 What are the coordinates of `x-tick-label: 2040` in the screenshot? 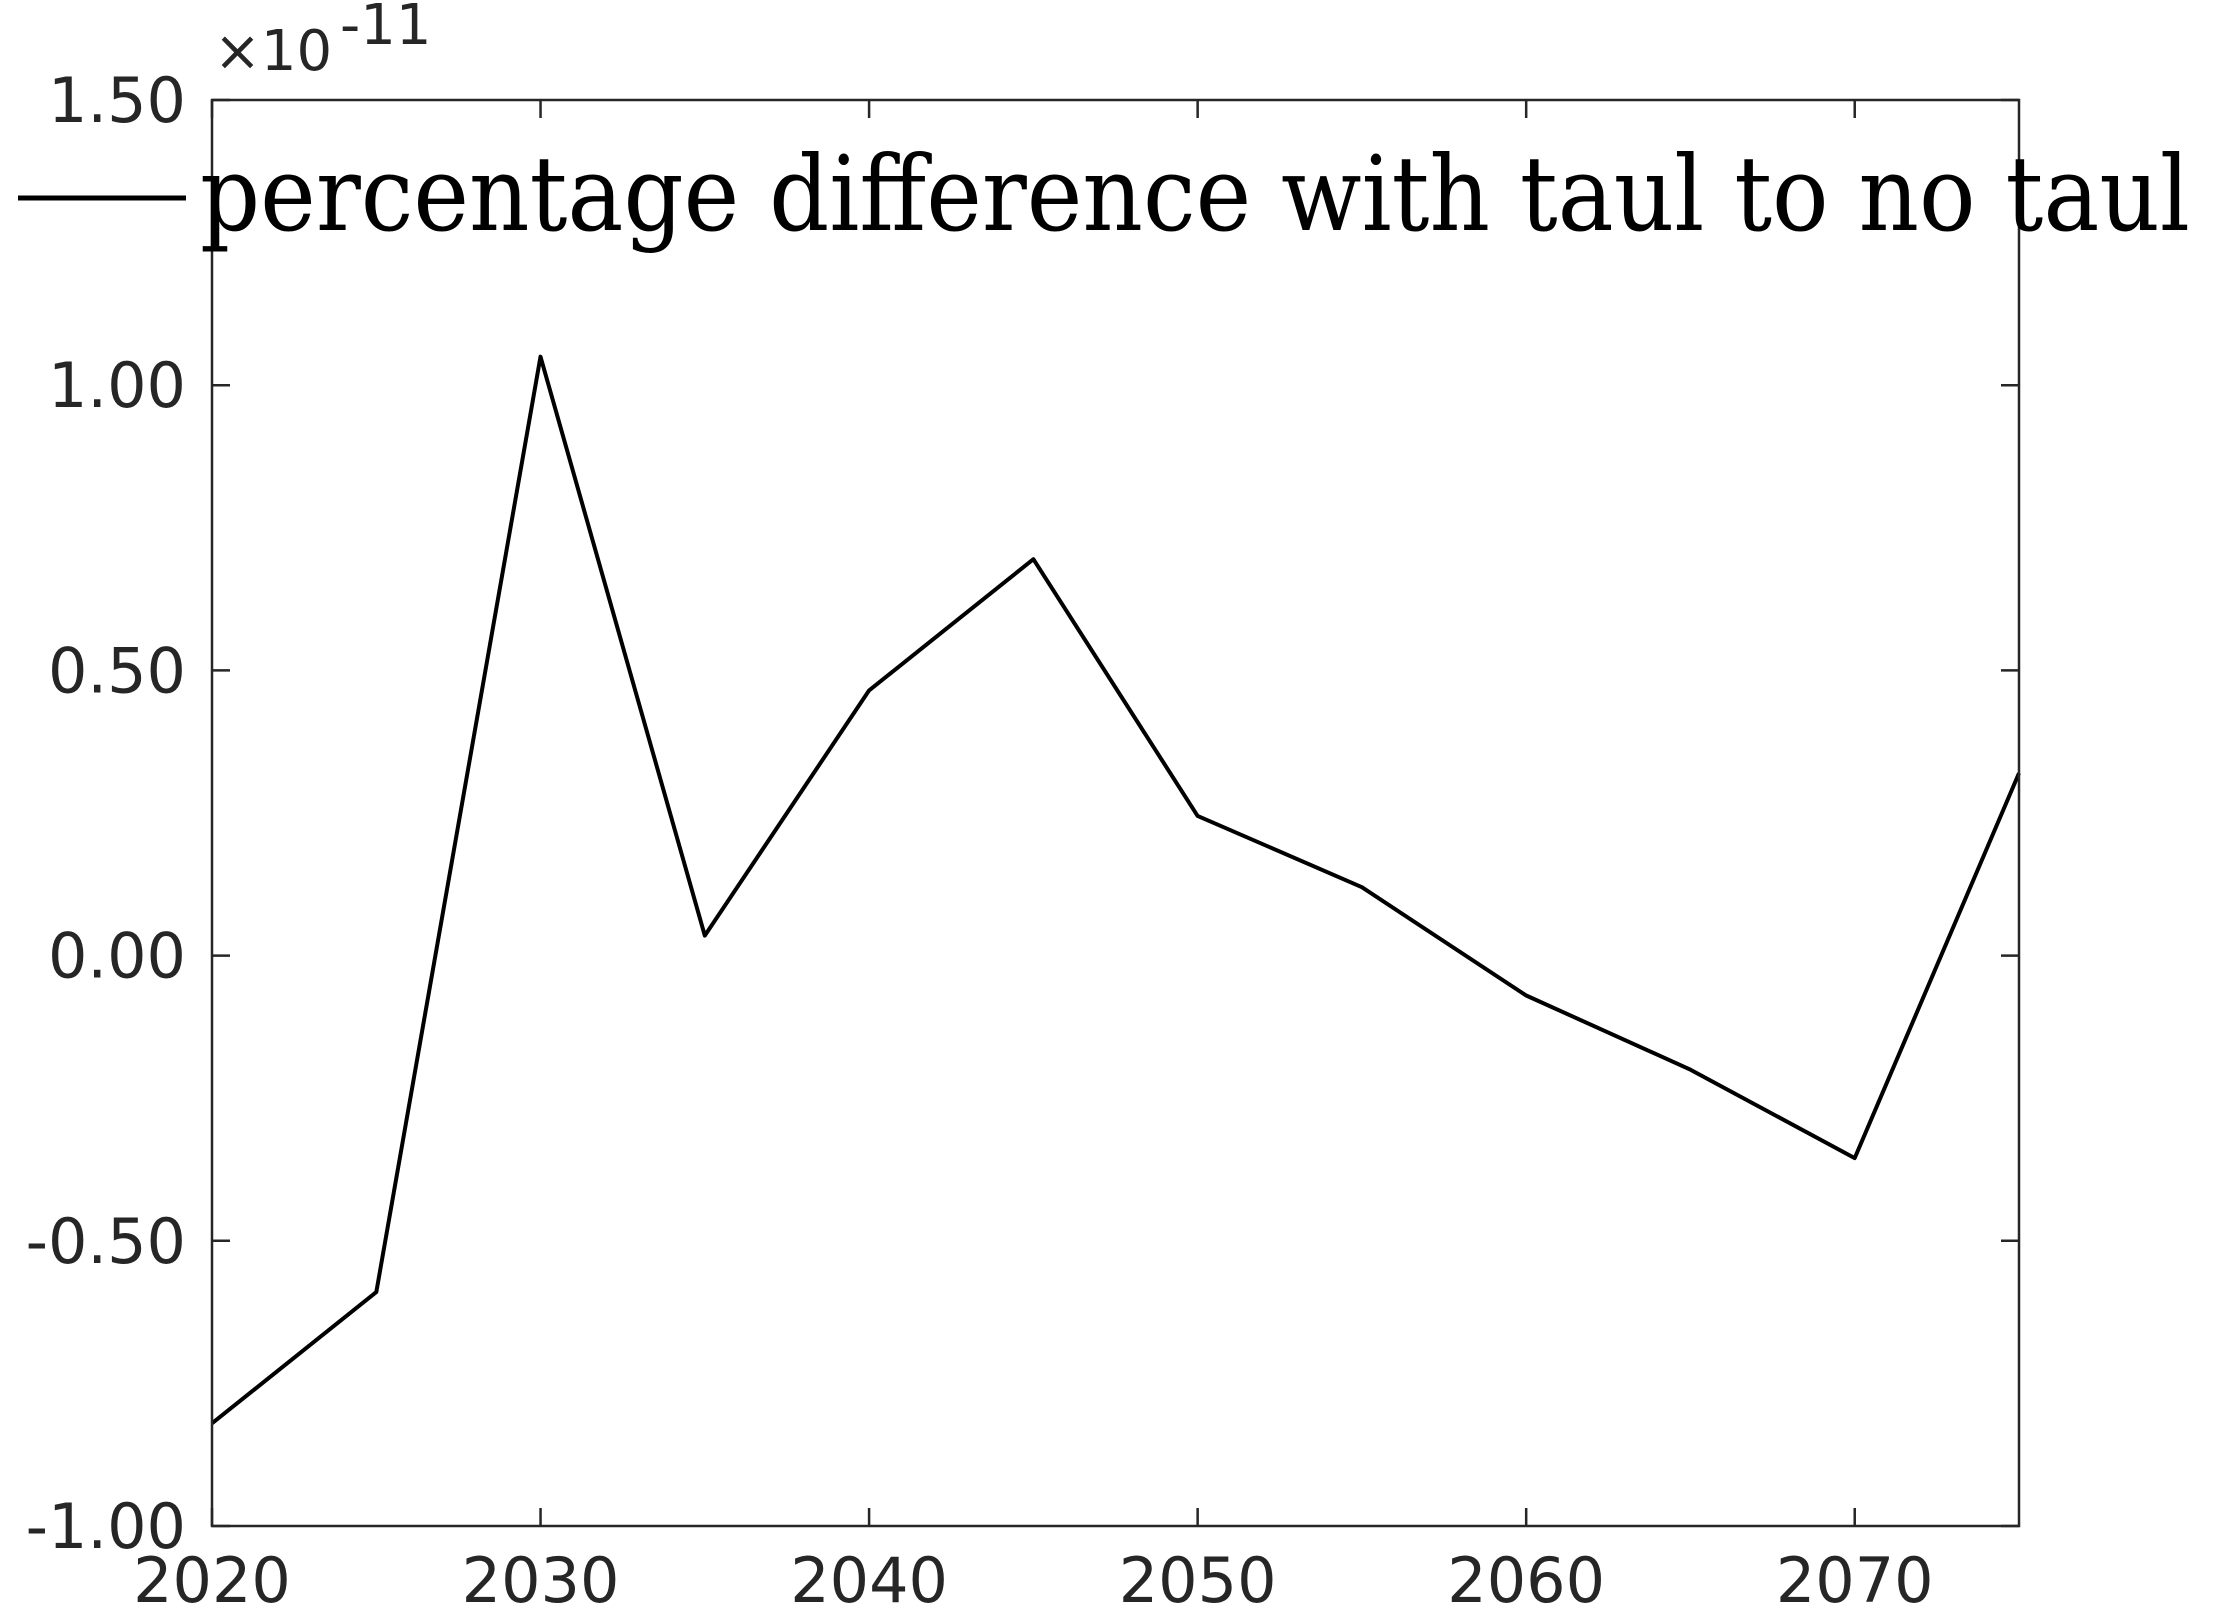 It's located at (869, 1580).